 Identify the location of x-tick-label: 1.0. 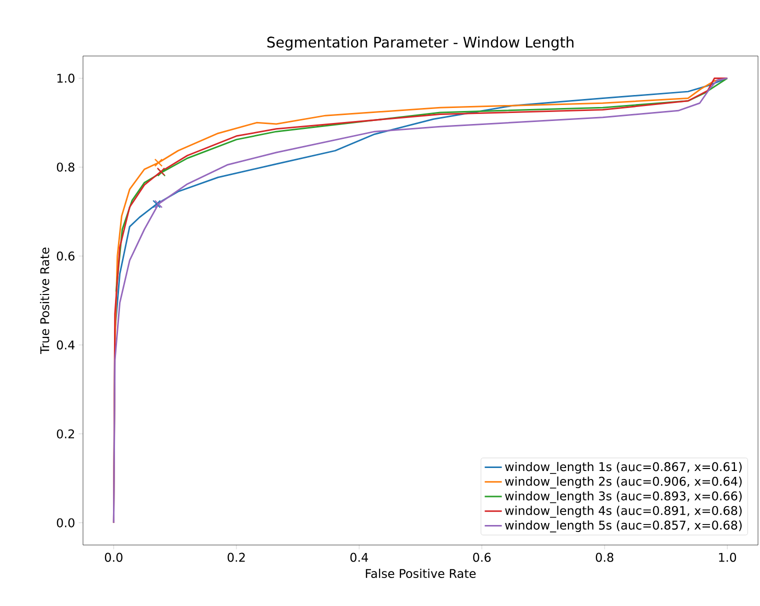
(727, 557).